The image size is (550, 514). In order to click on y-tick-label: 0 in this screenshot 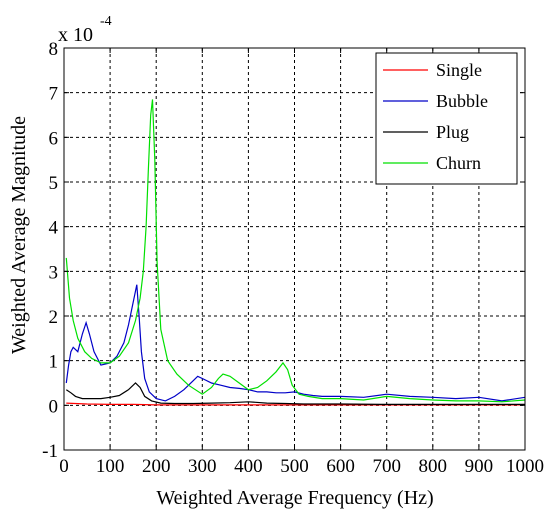, I will do `click(54, 406)`.